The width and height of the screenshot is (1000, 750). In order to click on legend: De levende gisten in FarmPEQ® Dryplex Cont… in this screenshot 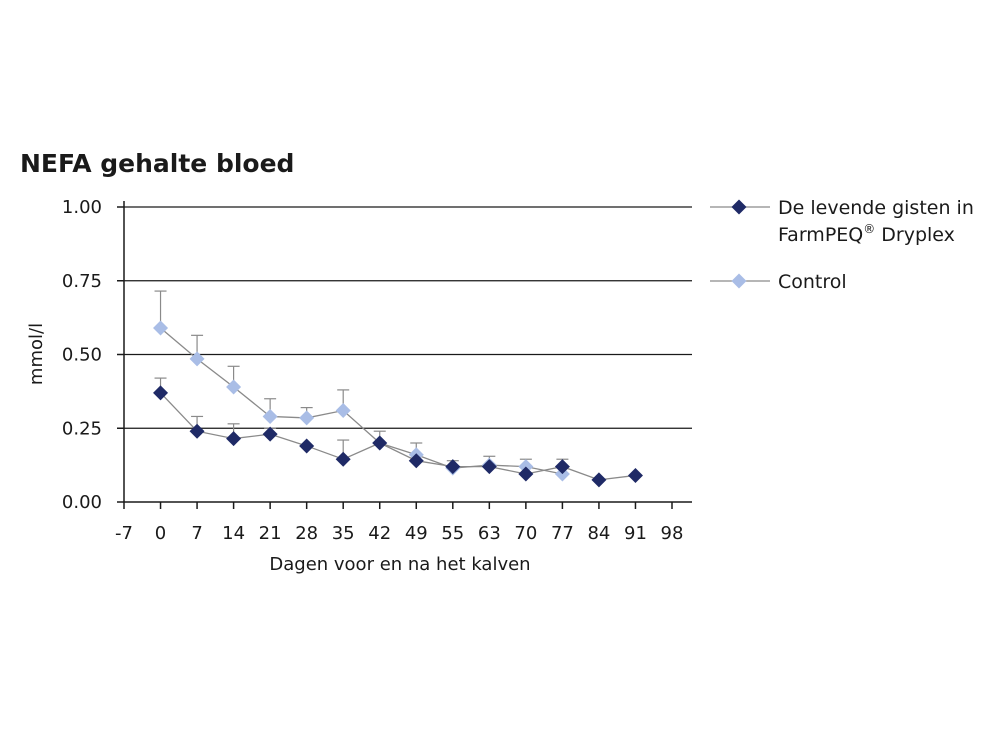, I will do `click(842, 245)`.